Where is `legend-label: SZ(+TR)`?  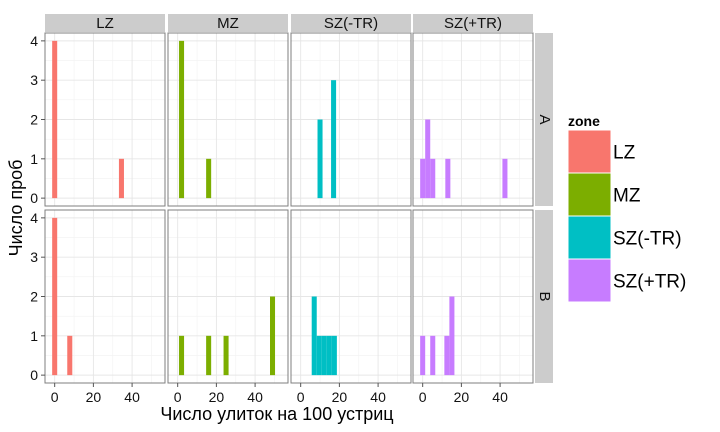
legend-label: SZ(+TR) is located at coordinates (649, 282).